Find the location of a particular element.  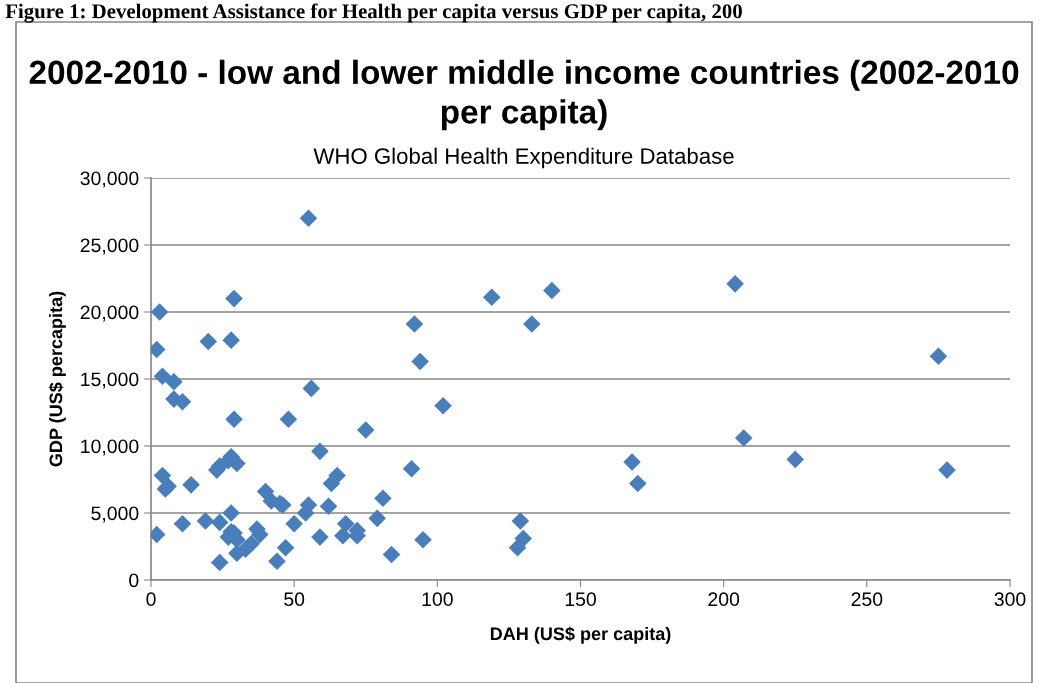

x-tick-label: 300 is located at coordinates (1010, 599).